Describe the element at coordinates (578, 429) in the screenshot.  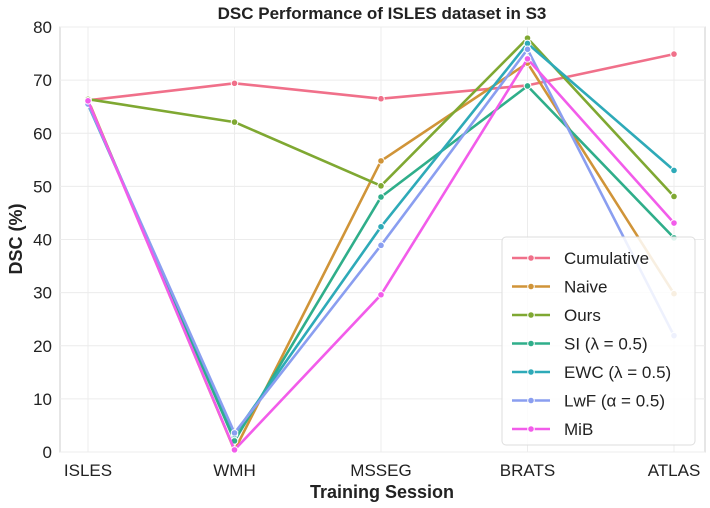
I see `legend-label: MiB` at that location.